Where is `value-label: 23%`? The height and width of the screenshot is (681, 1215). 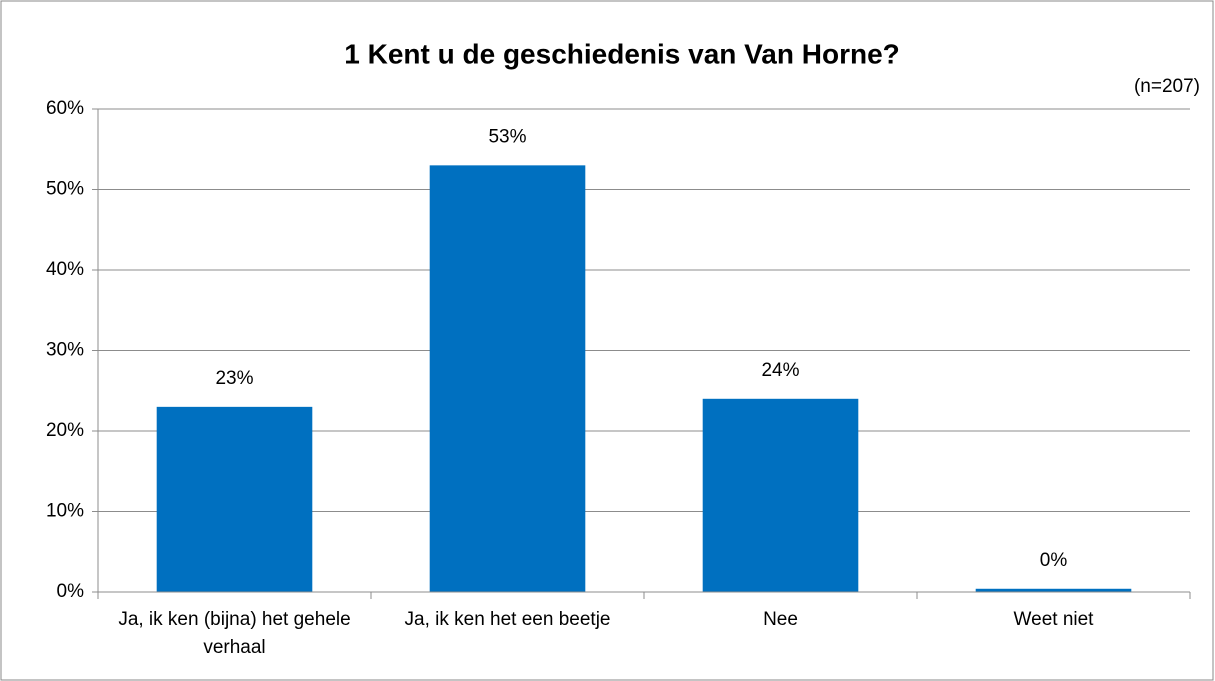
value-label: 23% is located at coordinates (234, 378).